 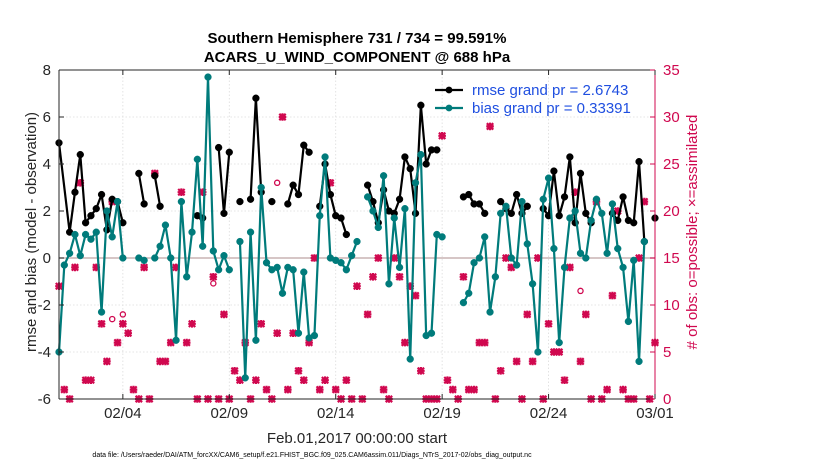 What do you see at coordinates (551, 108) in the screenshot?
I see `legend-bias-label: bias grand pr = 0.33391` at bounding box center [551, 108].